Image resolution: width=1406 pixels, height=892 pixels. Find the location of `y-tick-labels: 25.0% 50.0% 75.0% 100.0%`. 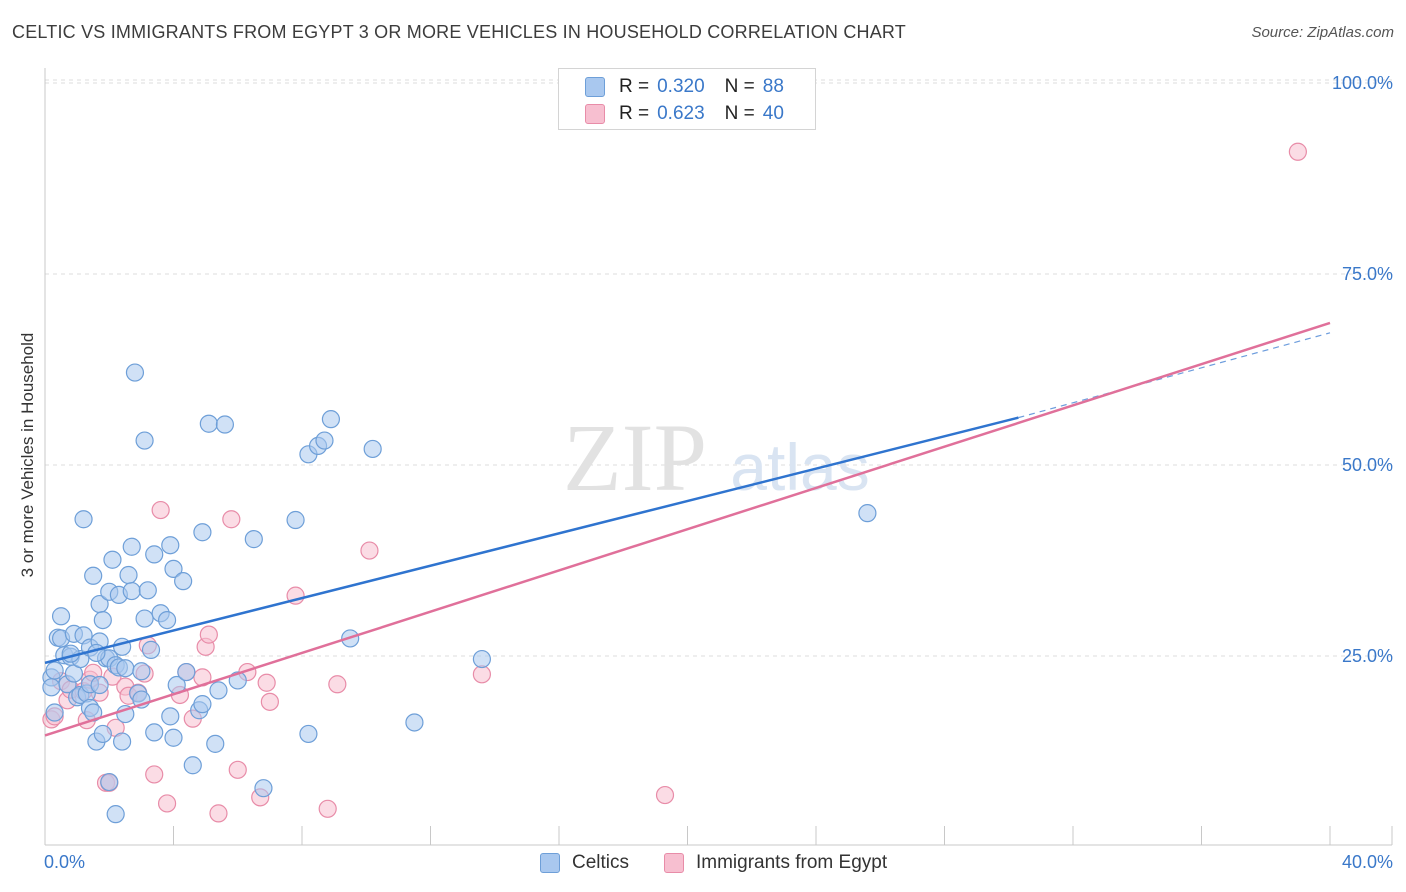

y-tick-labels: 25.0% 50.0% 75.0% 100.0% is located at coordinates (1362, 369).